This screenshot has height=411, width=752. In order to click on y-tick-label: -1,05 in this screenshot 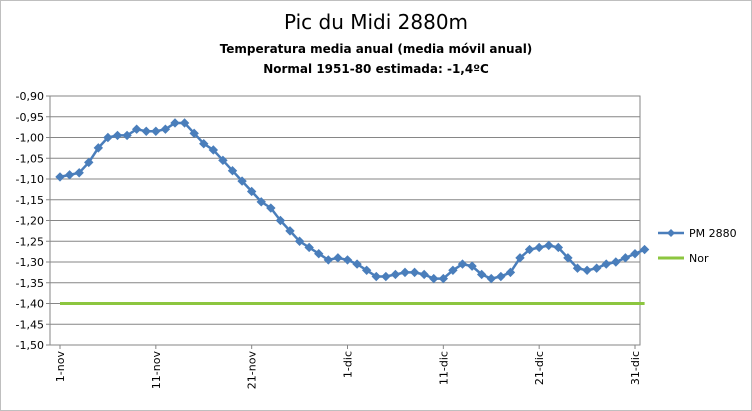, I will do `click(30, 158)`.